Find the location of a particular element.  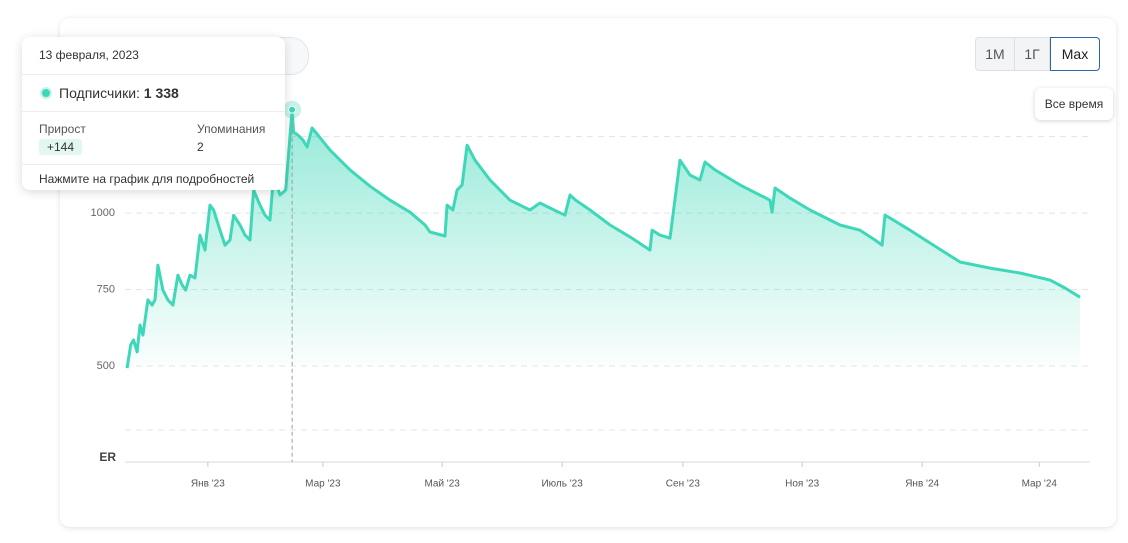

growth-value: +144 is located at coordinates (61, 147).